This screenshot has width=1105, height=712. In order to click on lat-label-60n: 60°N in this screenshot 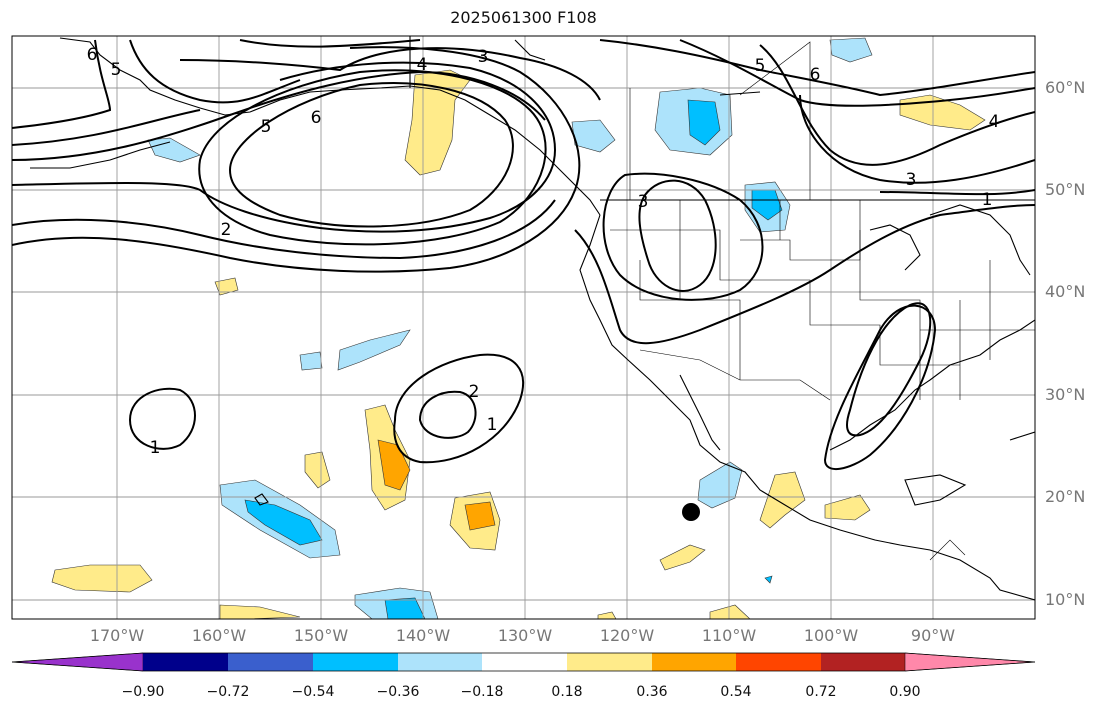, I will do `click(1065, 87)`.